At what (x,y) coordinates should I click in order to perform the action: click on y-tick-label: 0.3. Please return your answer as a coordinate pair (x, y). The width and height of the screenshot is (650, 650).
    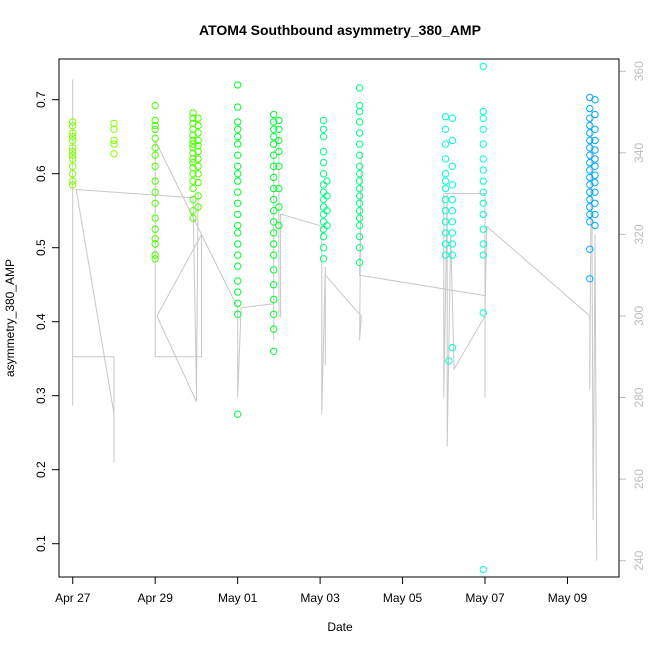
    Looking at the image, I should click on (41, 395).